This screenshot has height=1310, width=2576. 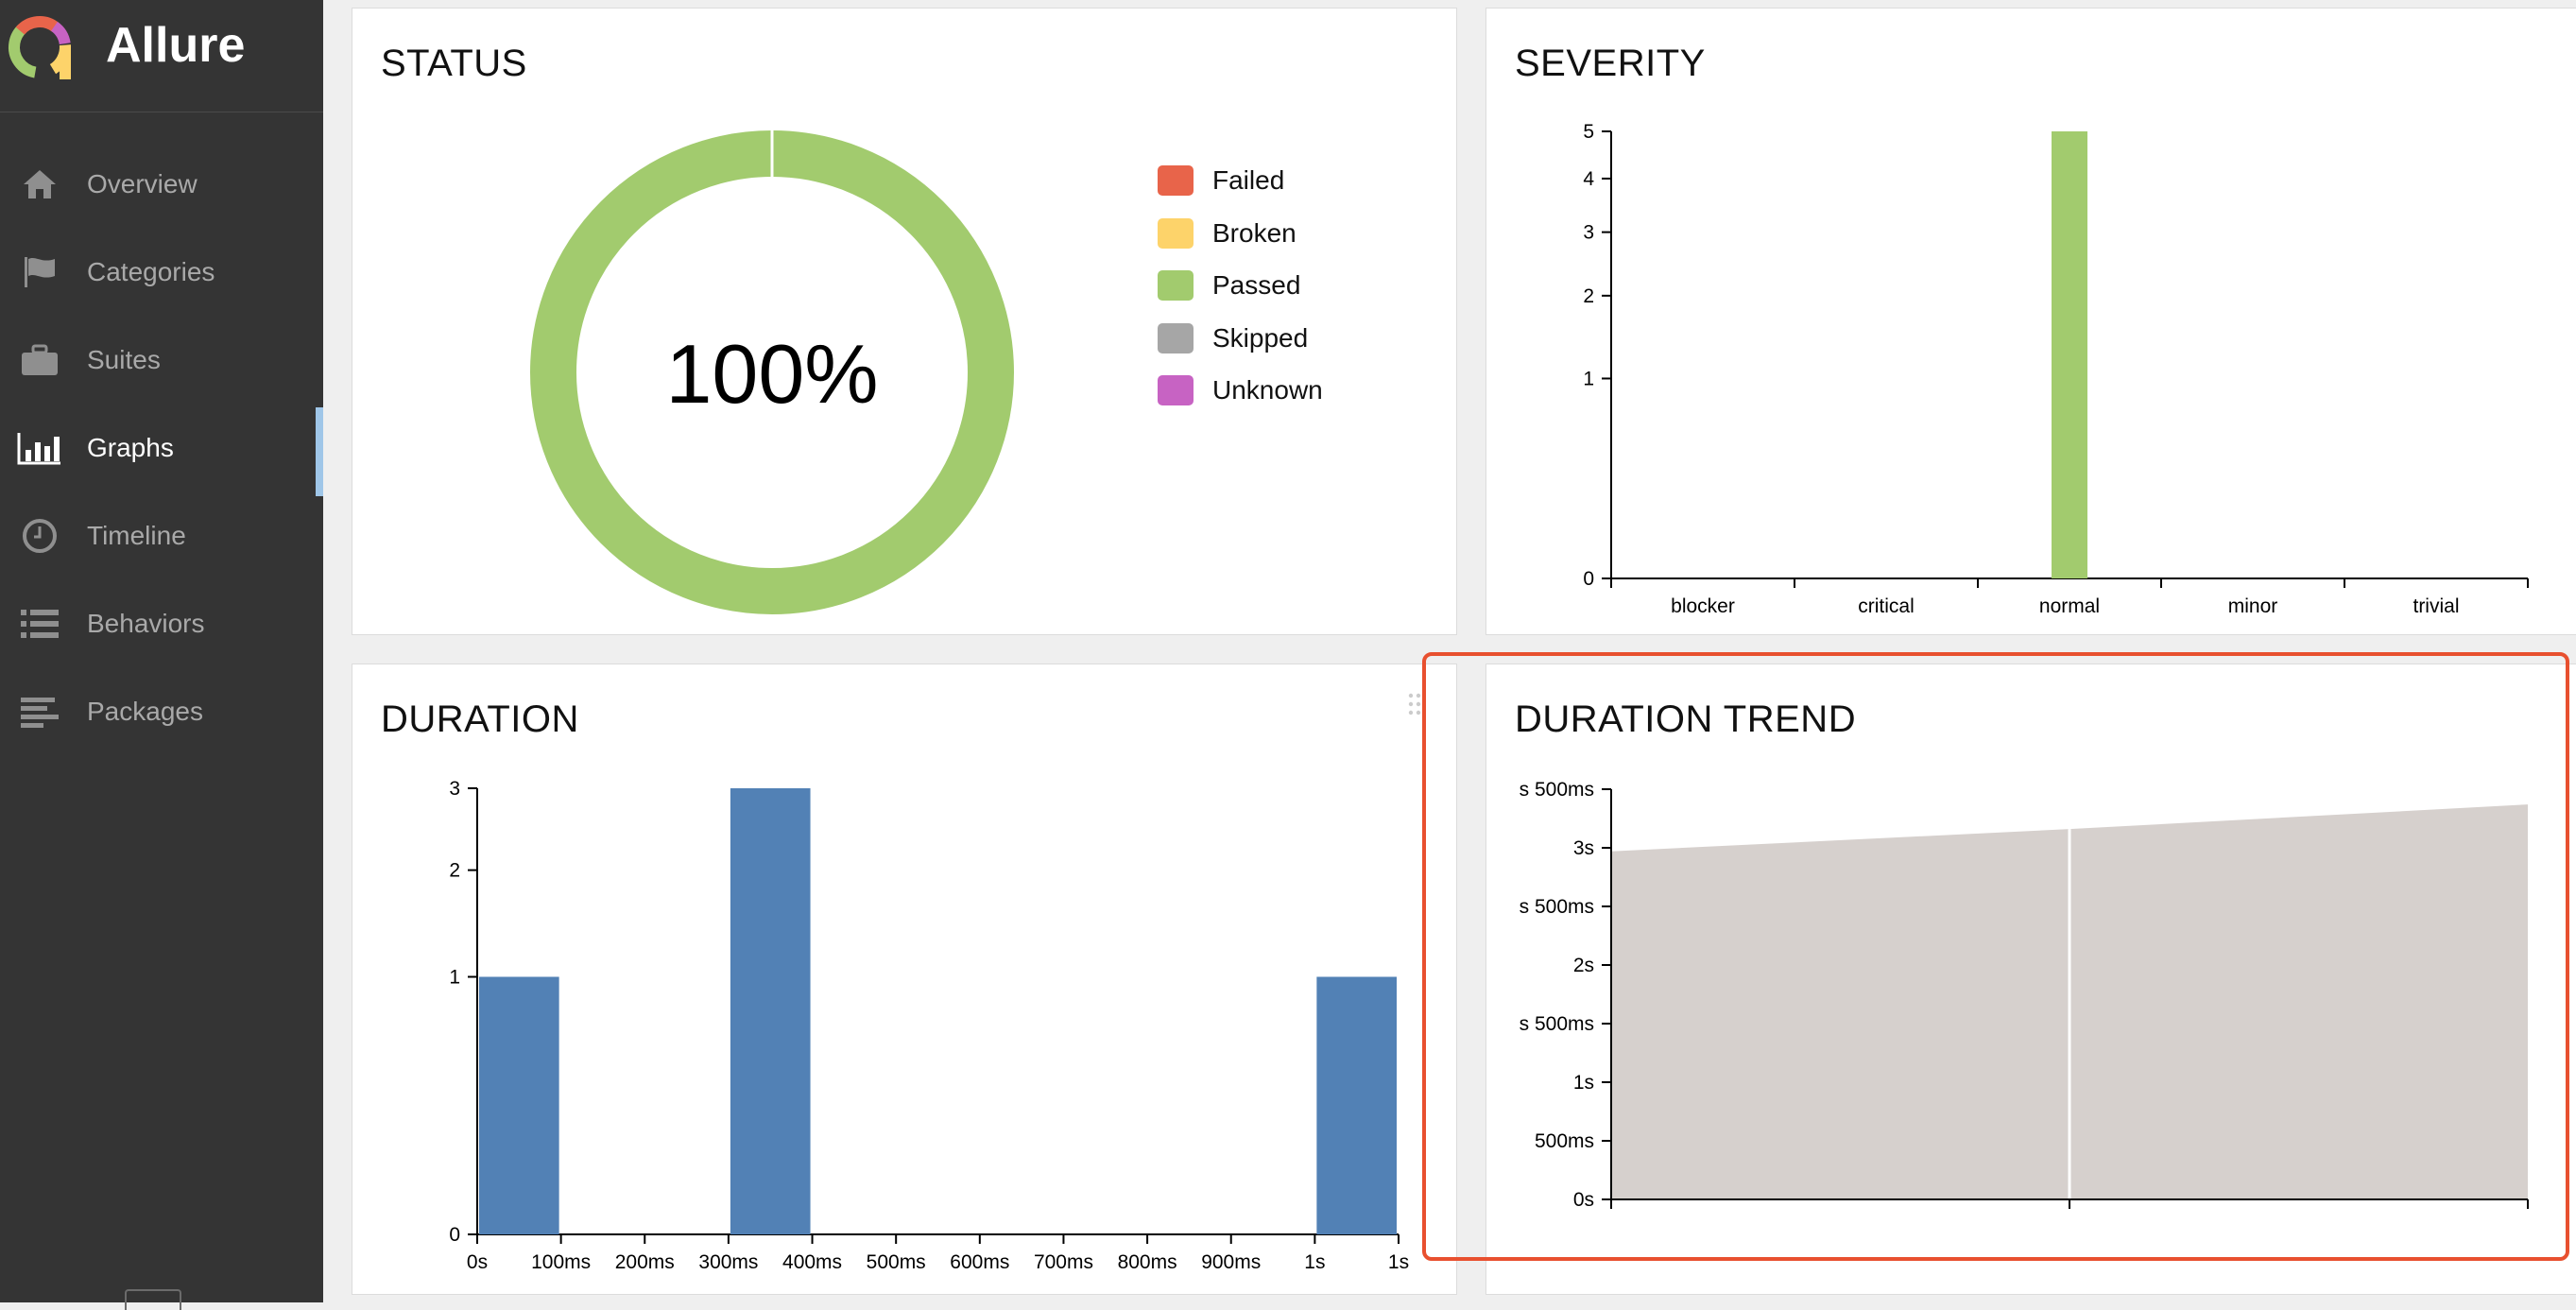 What do you see at coordinates (1583, 1200) in the screenshot?
I see `y-tick-label: 0s` at bounding box center [1583, 1200].